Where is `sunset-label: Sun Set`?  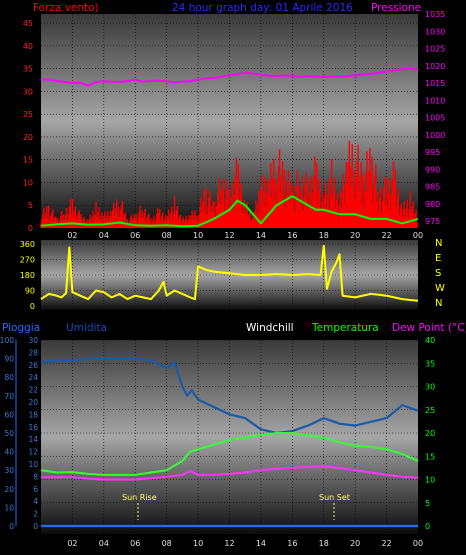
sunset-label: Sun Set is located at coordinates (334, 497).